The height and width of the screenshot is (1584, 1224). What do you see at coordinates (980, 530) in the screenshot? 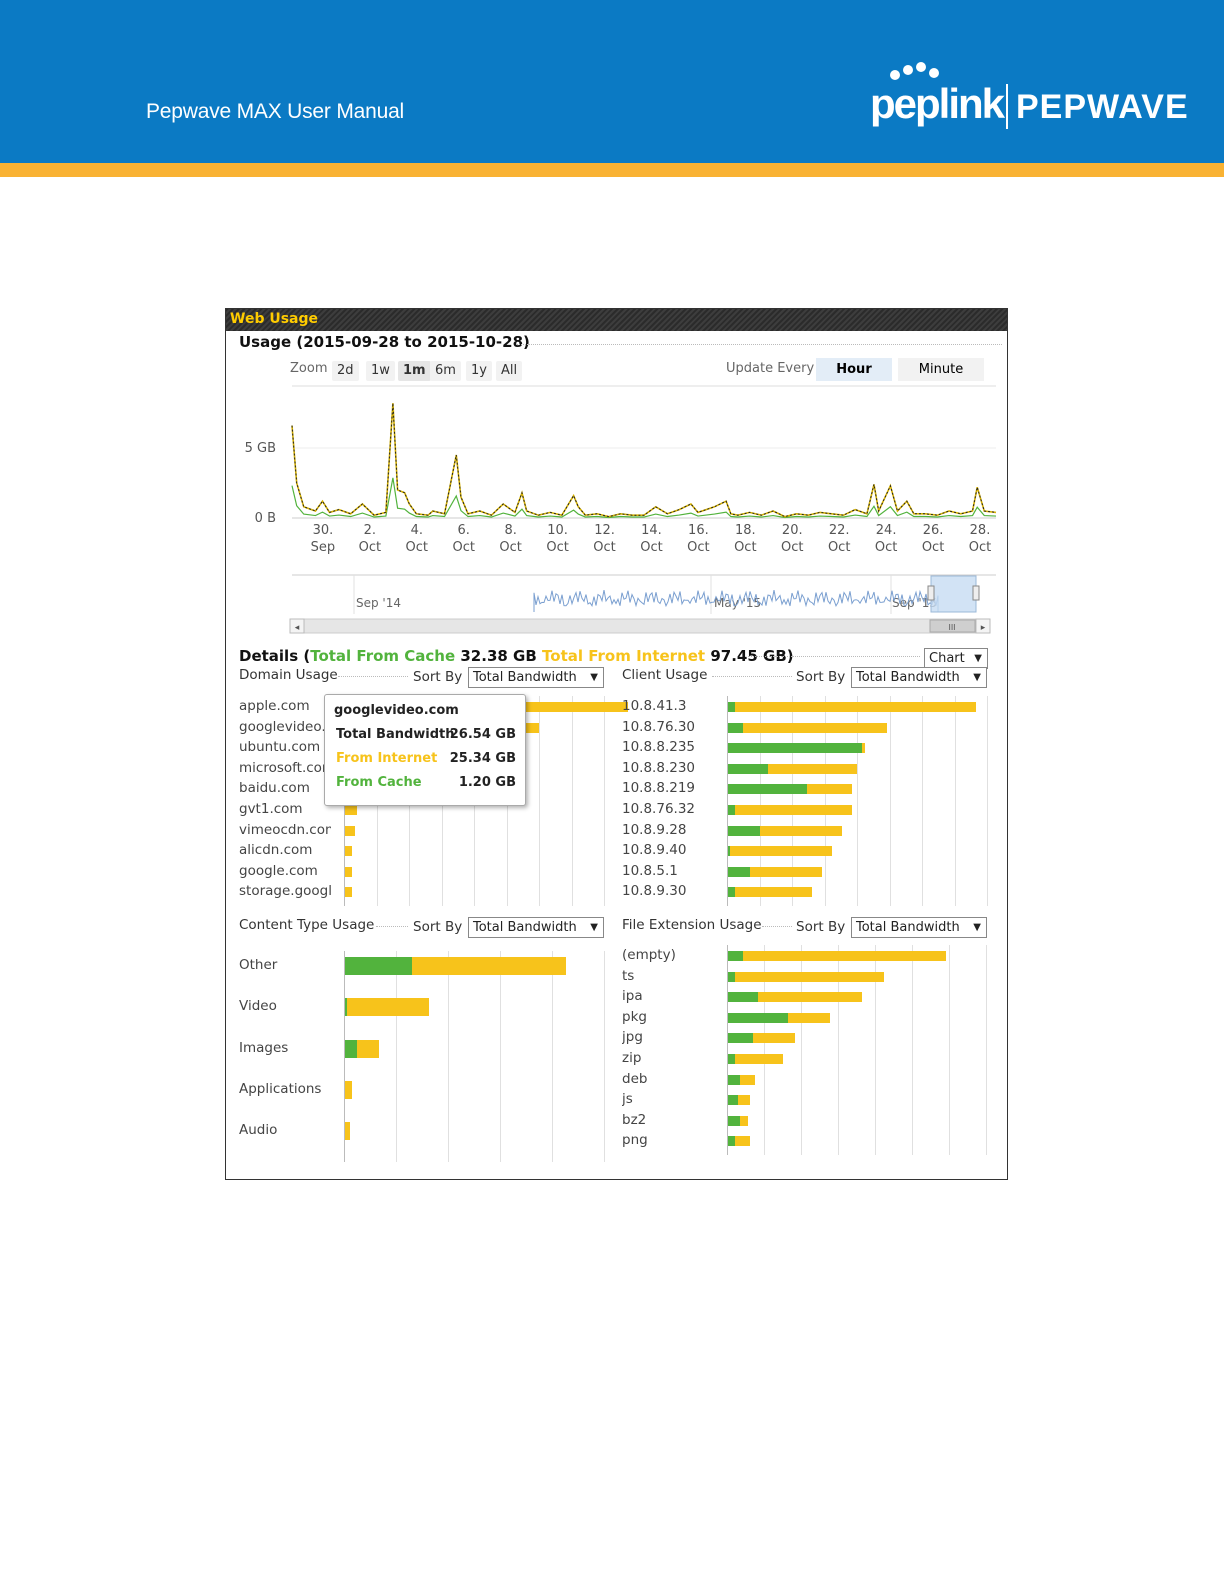
I see `x-tick-label: 28.` at bounding box center [980, 530].